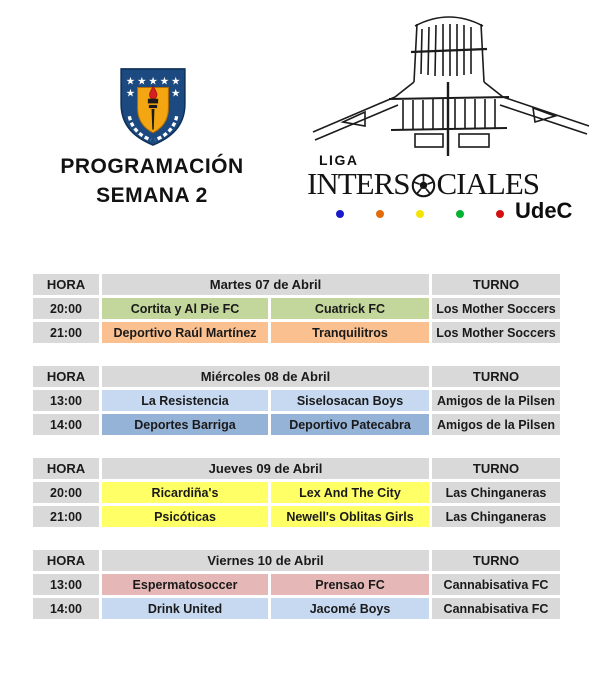 The height and width of the screenshot is (673, 601). I want to click on away-team-cell: Jacomé Boys, so click(350, 608).